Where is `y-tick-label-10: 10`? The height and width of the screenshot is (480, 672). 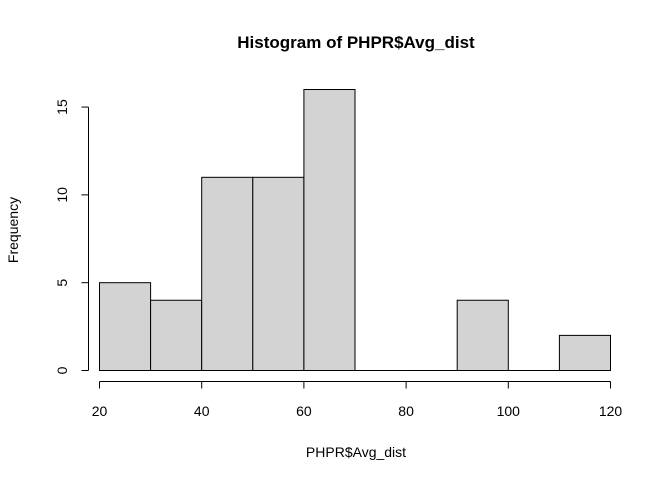
y-tick-label-10: 10 is located at coordinates (62, 195).